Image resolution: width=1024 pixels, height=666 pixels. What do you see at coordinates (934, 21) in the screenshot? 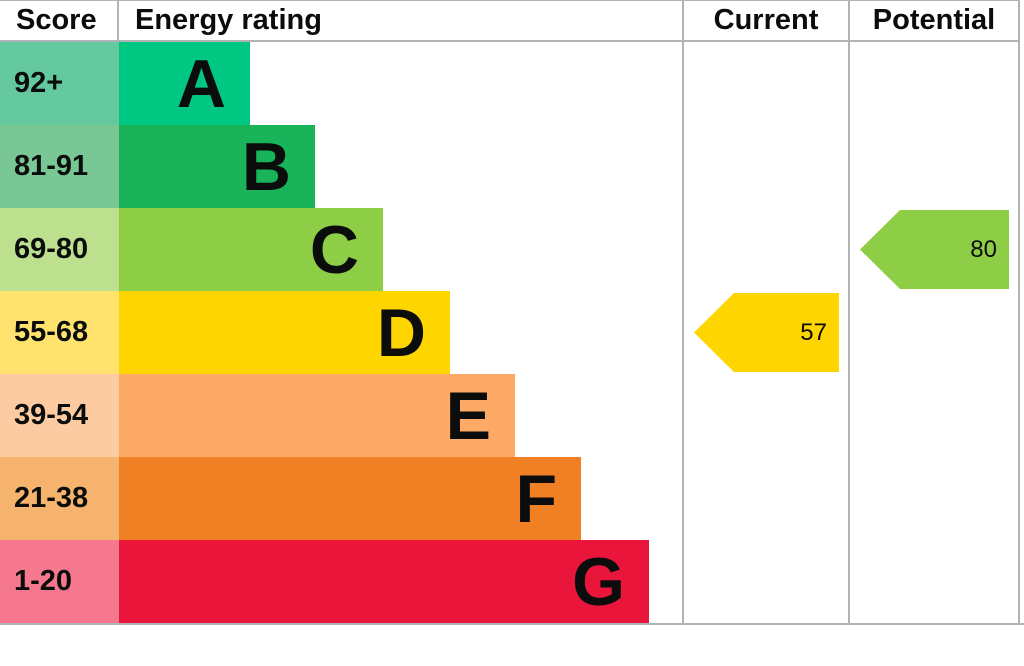
I see `potential-header: Potential` at bounding box center [934, 21].